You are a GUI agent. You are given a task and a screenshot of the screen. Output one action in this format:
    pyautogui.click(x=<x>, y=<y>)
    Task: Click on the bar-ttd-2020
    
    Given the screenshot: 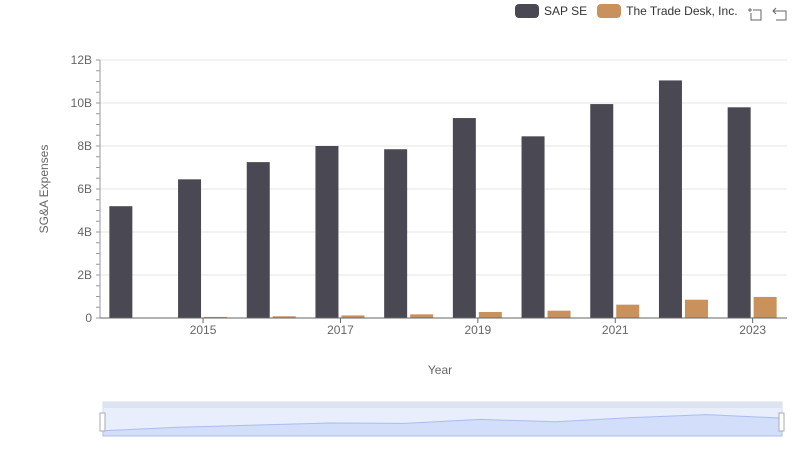 What is the action you would take?
    pyautogui.click(x=559, y=314)
    